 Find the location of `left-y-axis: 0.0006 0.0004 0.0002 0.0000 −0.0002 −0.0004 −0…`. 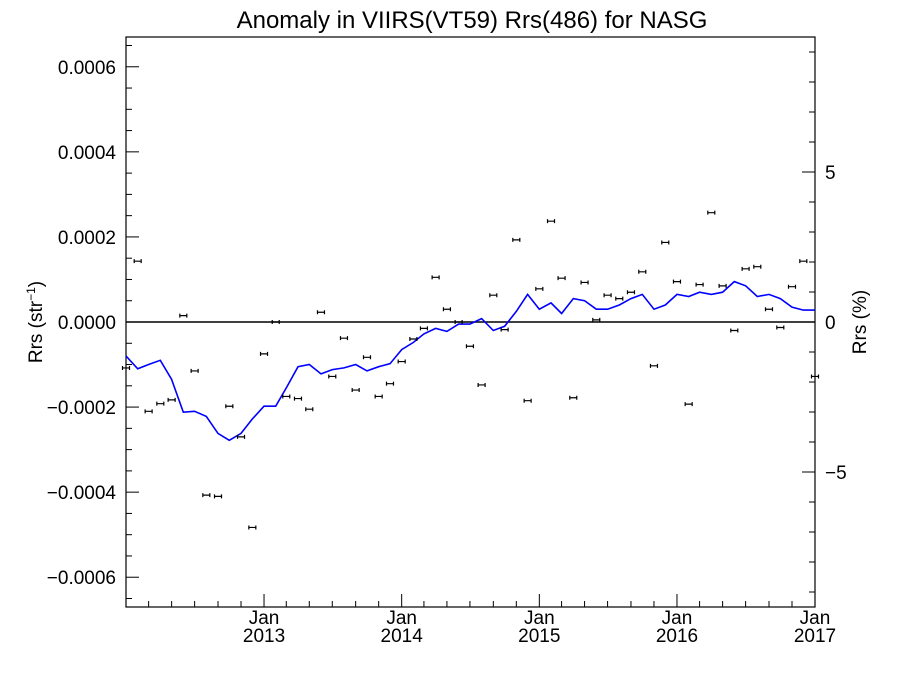

left-y-axis: 0.0006 0.0004 0.0002 0.0000 −0.0002 −0.0004 −0… is located at coordinates (93, 322).